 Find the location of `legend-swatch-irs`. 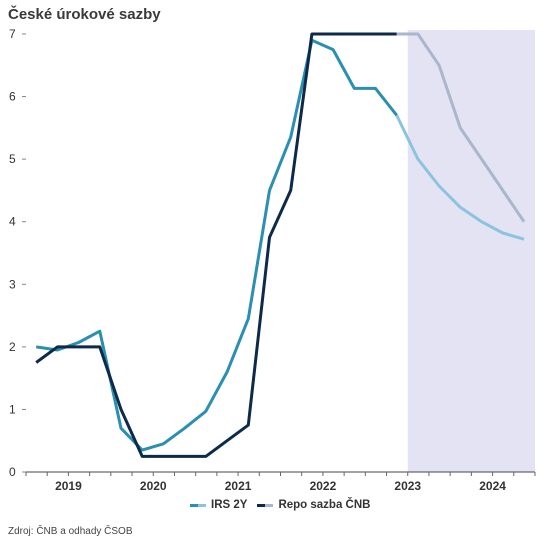

legend-swatch-irs is located at coordinates (198, 505).